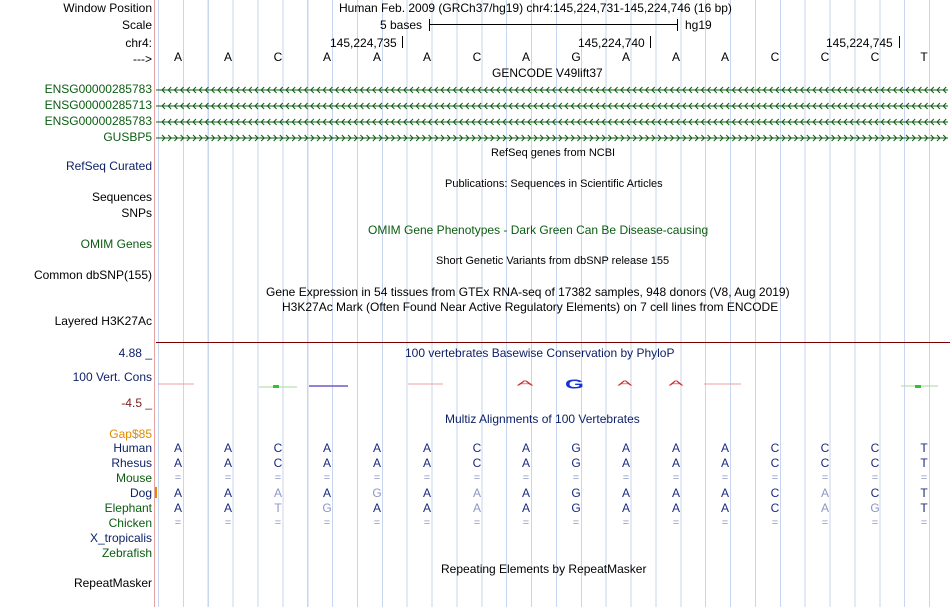  What do you see at coordinates (698, 25) in the screenshot?
I see `scale-db-text: hg19` at bounding box center [698, 25].